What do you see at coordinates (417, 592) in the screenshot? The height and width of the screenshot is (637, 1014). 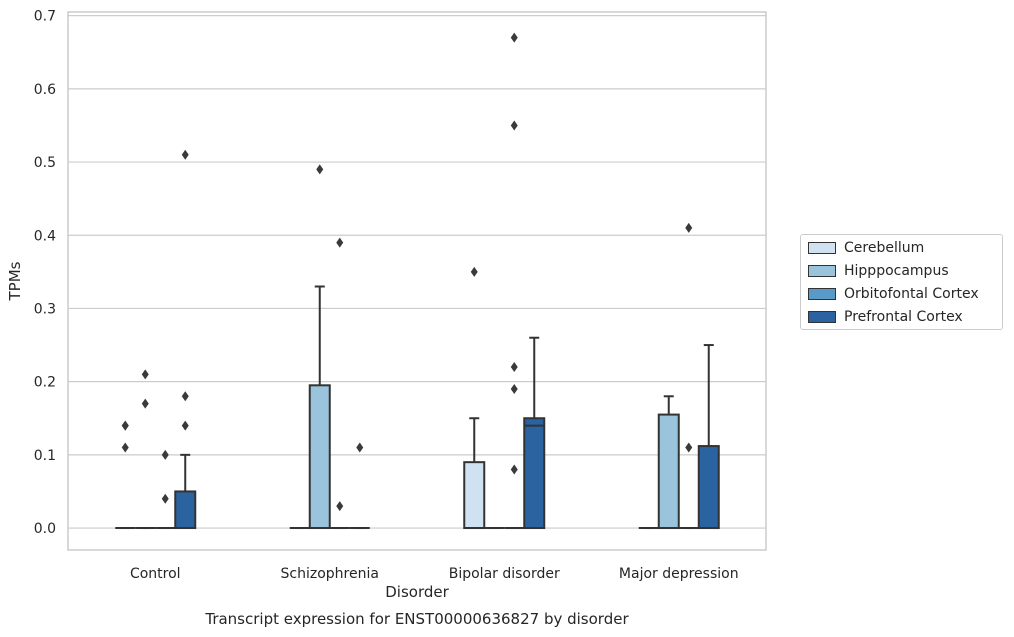 I see `x-axis-label: Disorder` at bounding box center [417, 592].